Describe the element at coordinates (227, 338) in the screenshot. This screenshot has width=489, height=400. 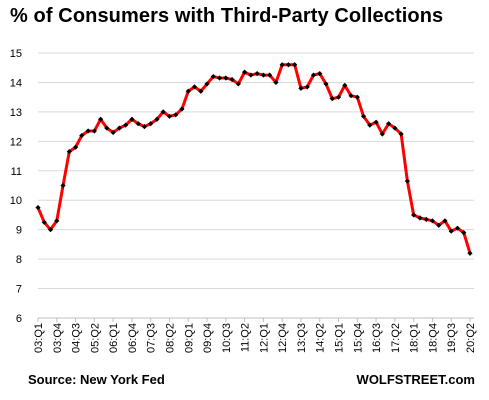
I see `x-tick-label: 10:Q3` at that location.